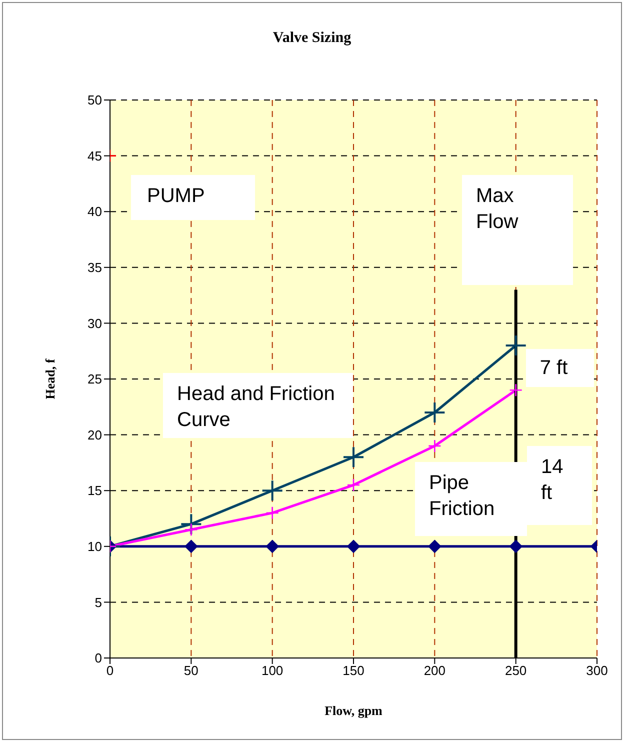 Image resolution: width=624 pixels, height=742 pixels. I want to click on label-box: 14 ft, so click(559, 485).